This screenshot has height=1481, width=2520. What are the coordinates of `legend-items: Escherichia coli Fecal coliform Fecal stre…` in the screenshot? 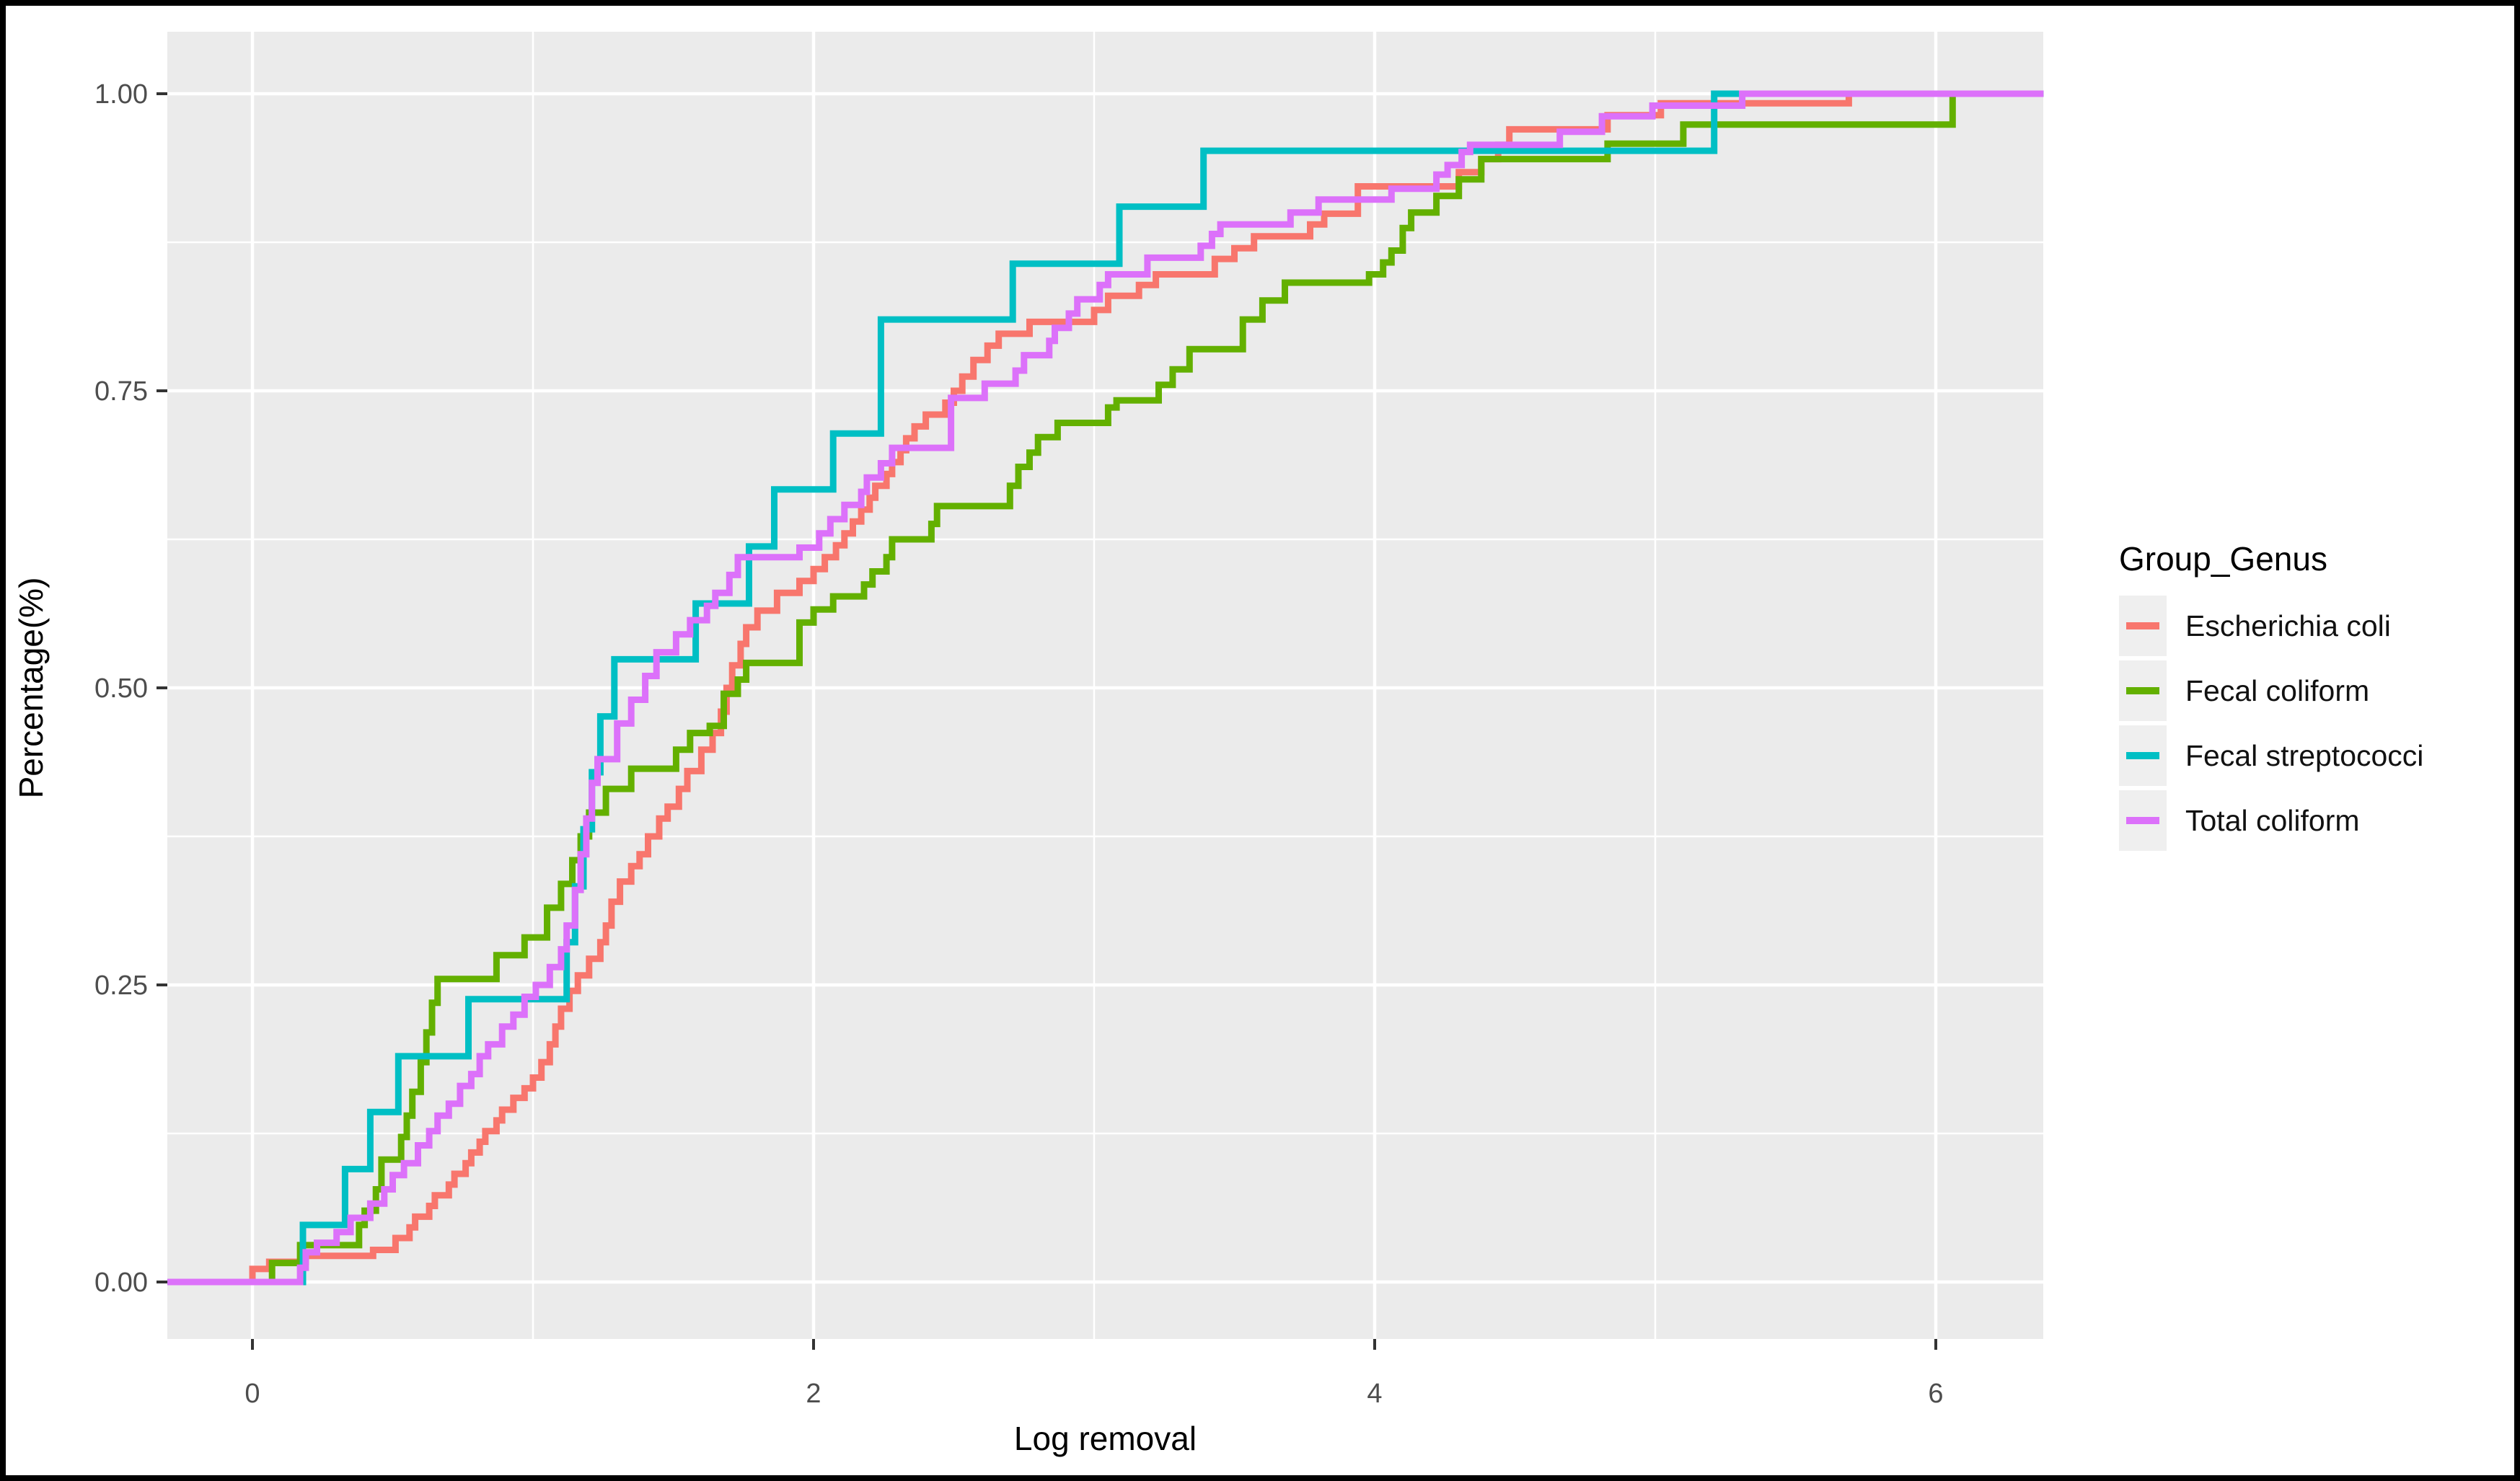 It's located at (2271, 723).